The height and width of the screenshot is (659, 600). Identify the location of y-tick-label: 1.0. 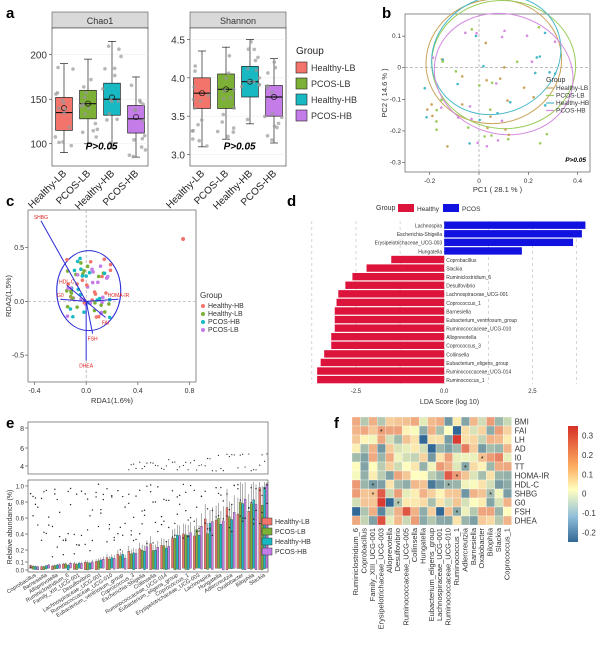
(20, 488).